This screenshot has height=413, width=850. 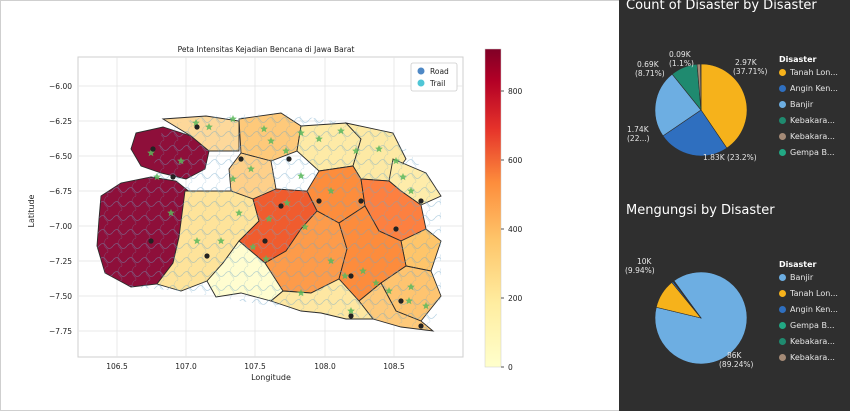 I want to click on y-tick-label: −7.50, so click(x=60, y=296).